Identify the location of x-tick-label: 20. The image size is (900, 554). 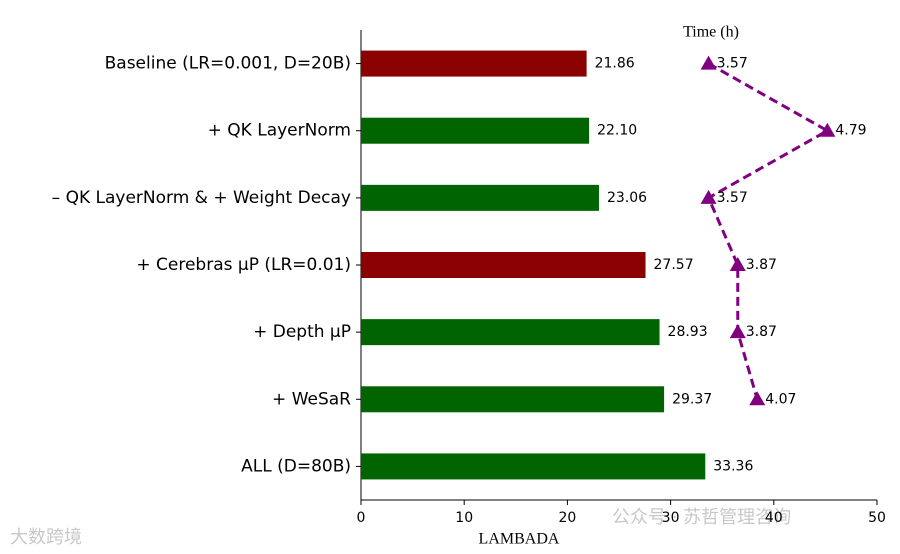
(567, 518).